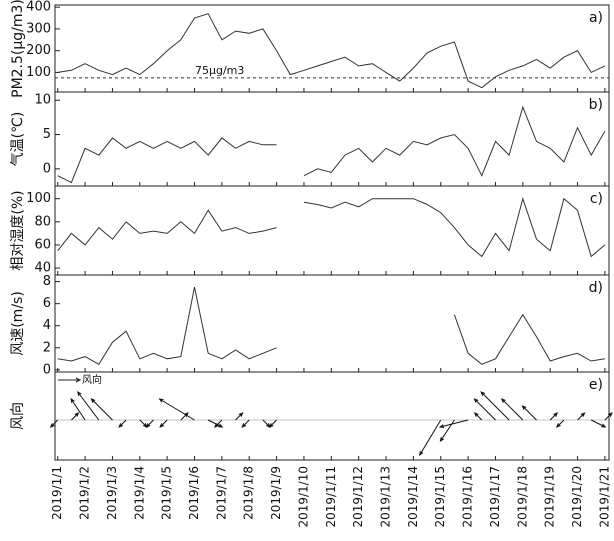 The width and height of the screenshot is (614, 541). I want to click on x-tick-label: 2019/1/14, so click(413, 497).